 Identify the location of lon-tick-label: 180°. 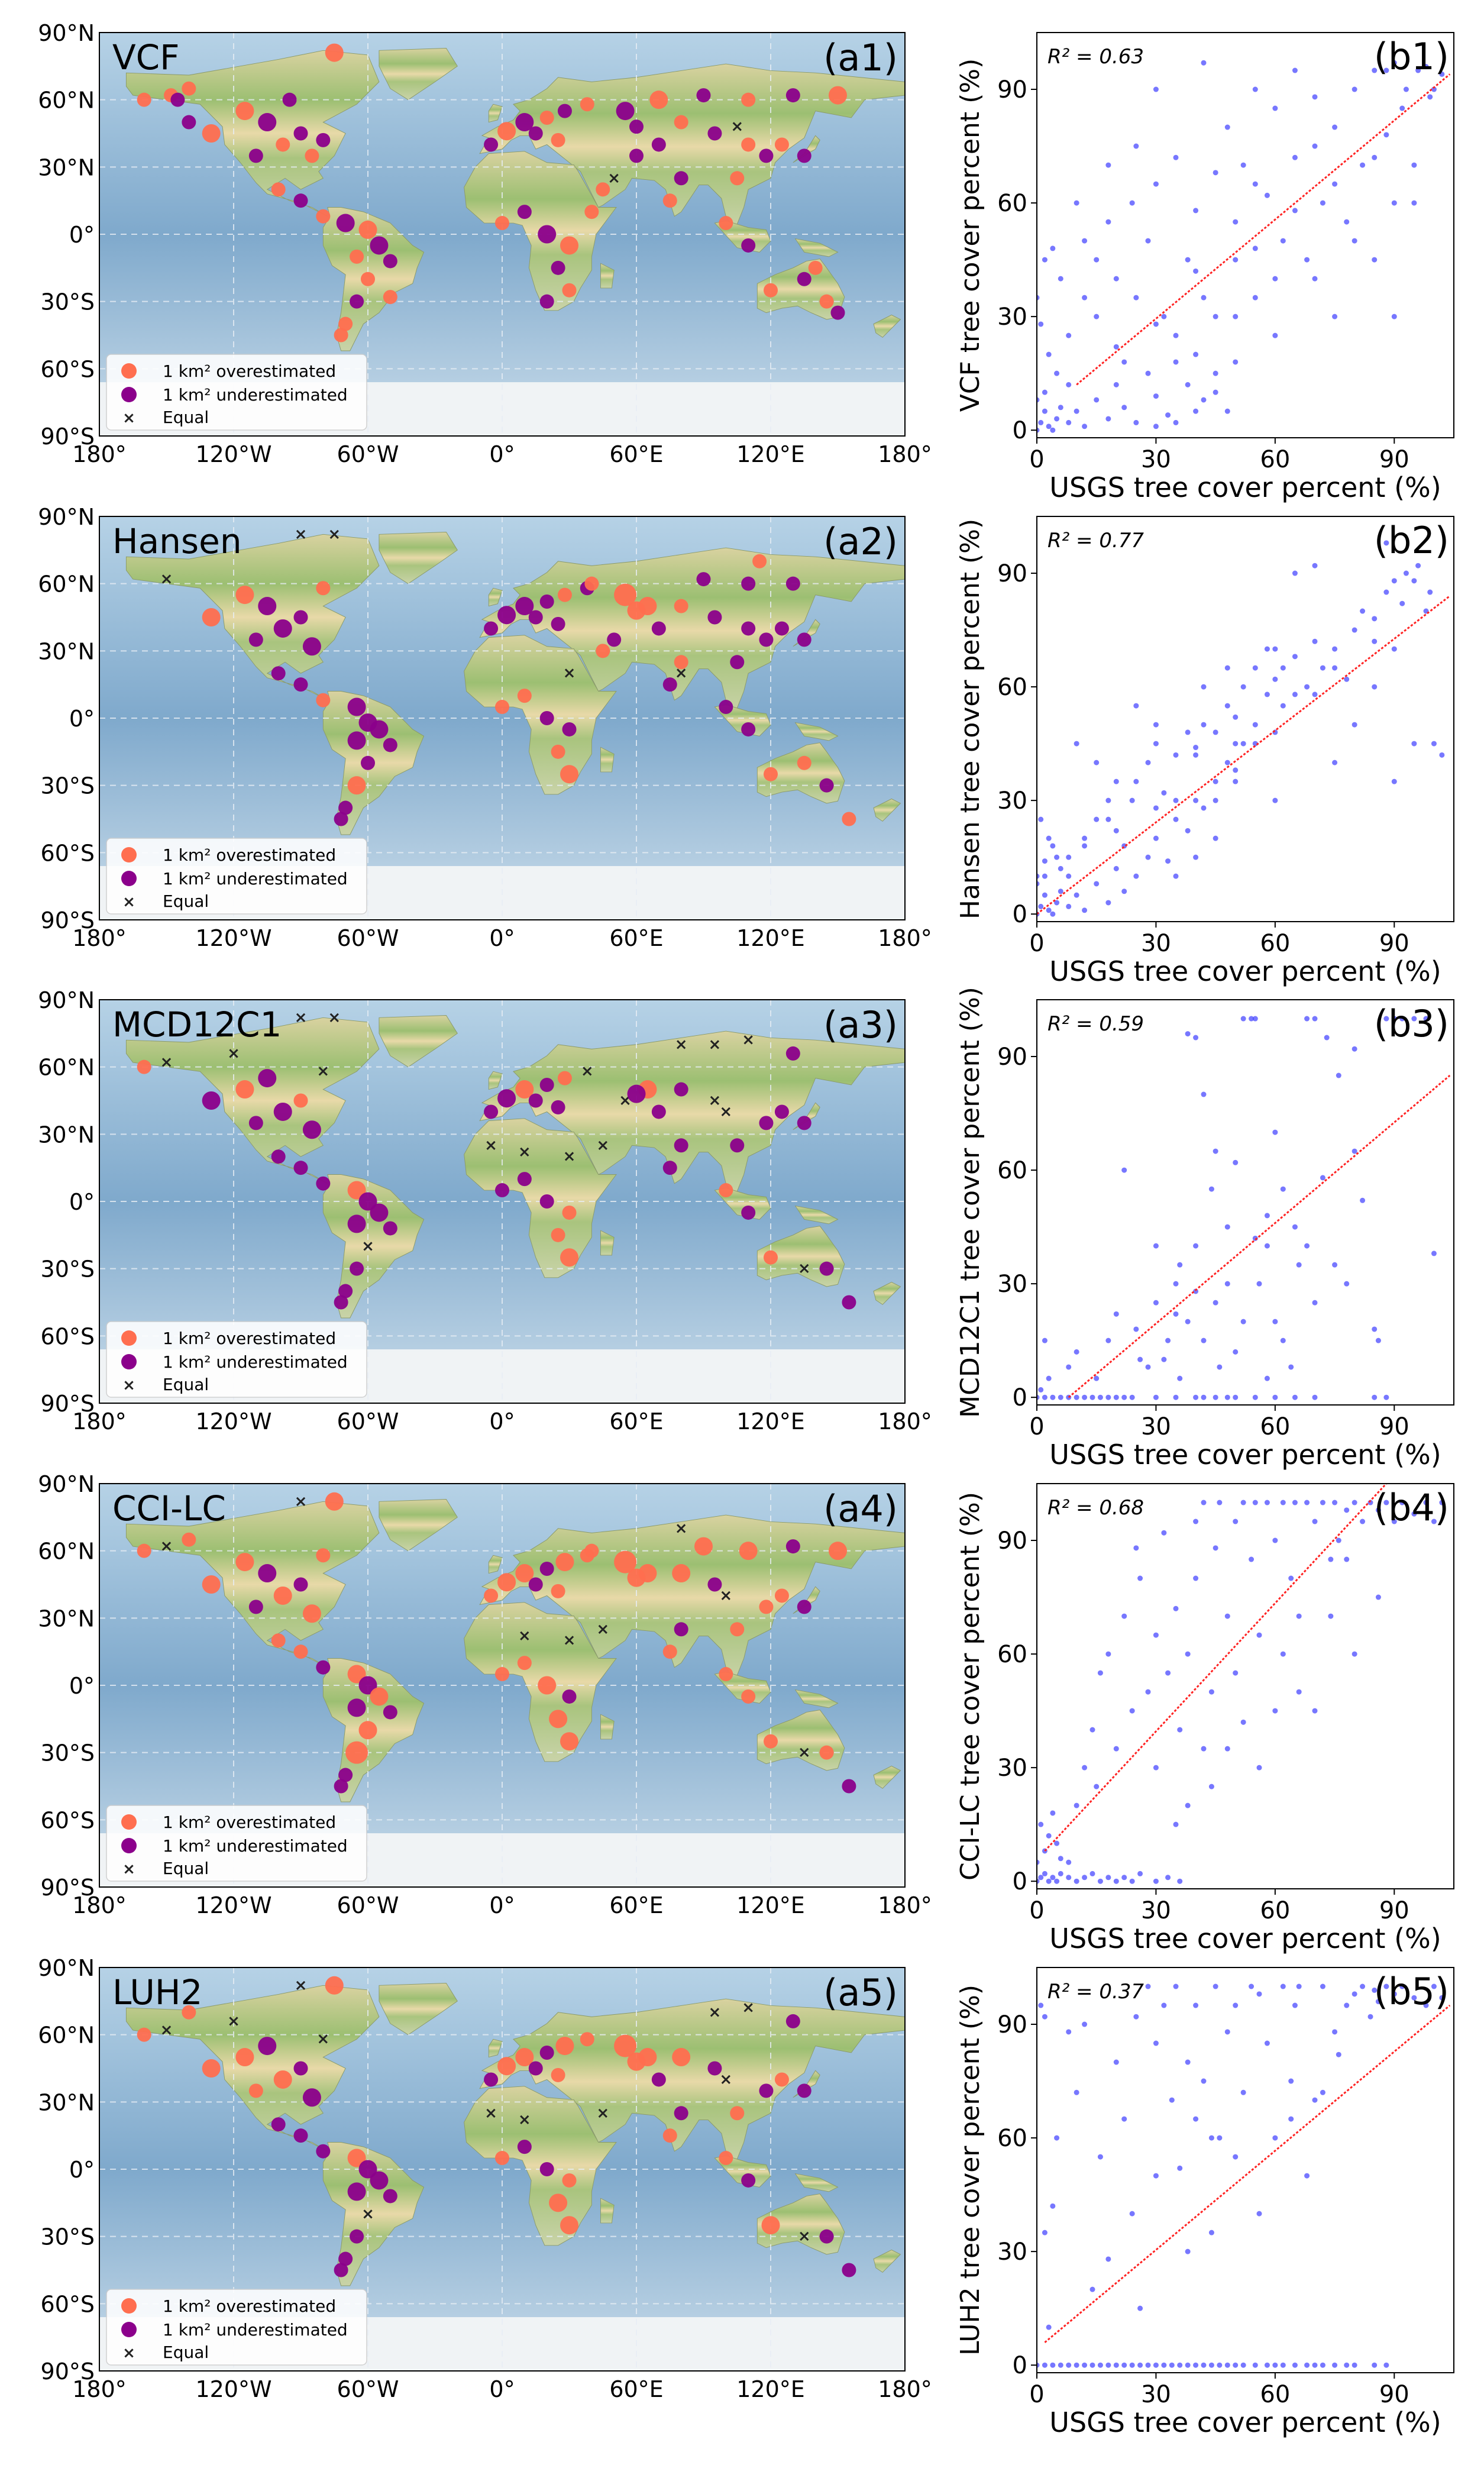
(99, 2389).